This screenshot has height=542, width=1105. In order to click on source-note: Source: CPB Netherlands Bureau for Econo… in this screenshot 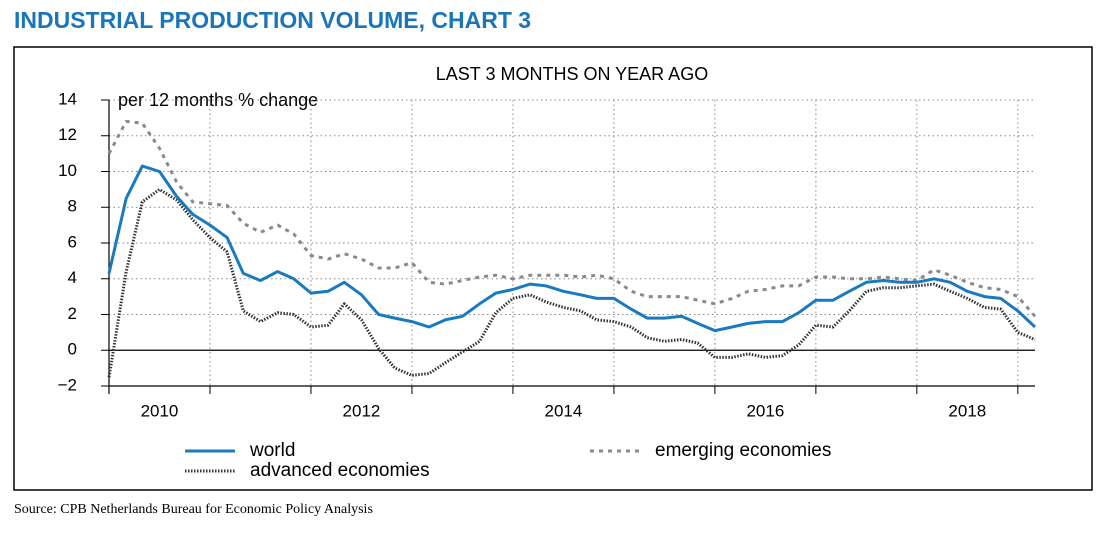, I will do `click(193, 509)`.